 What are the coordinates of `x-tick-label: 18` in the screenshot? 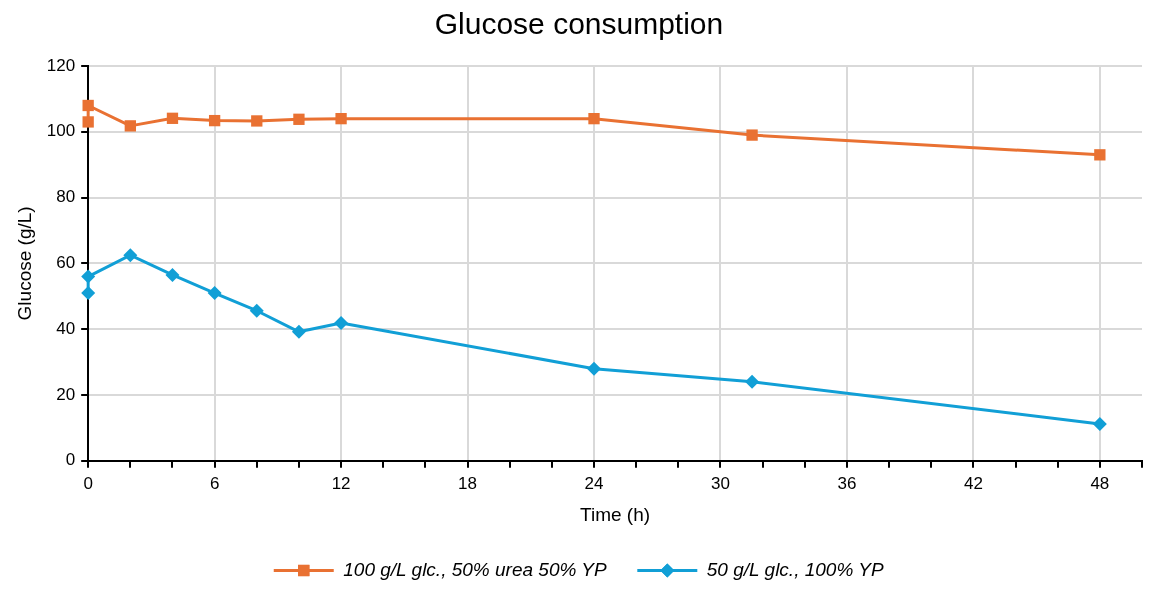 It's located at (468, 483).